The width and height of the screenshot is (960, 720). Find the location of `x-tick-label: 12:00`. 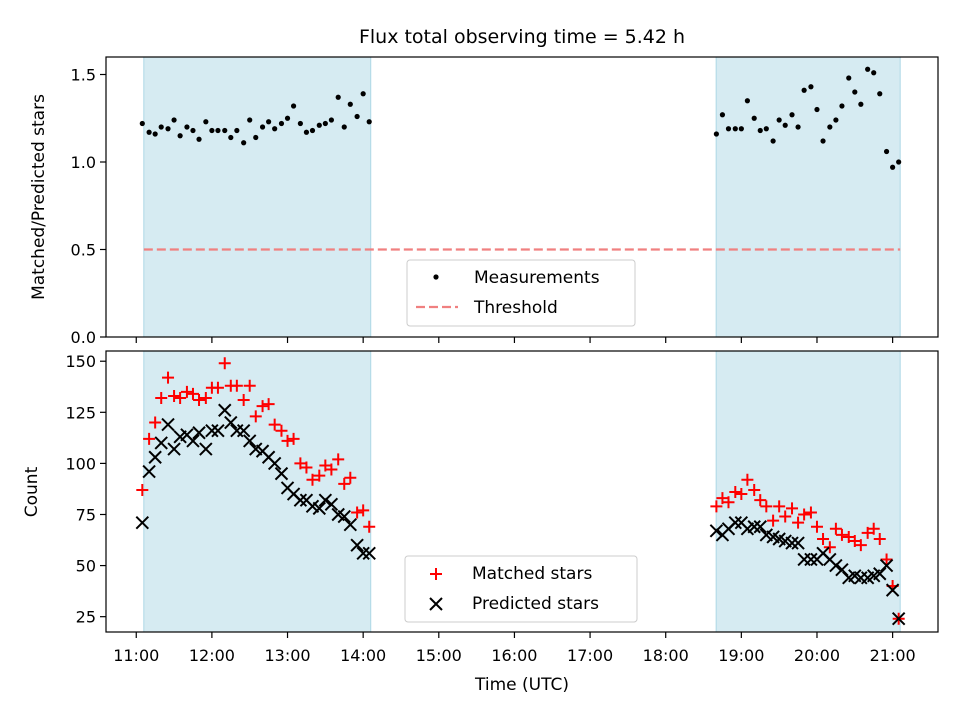

x-tick-label: 12:00 is located at coordinates (212, 655).